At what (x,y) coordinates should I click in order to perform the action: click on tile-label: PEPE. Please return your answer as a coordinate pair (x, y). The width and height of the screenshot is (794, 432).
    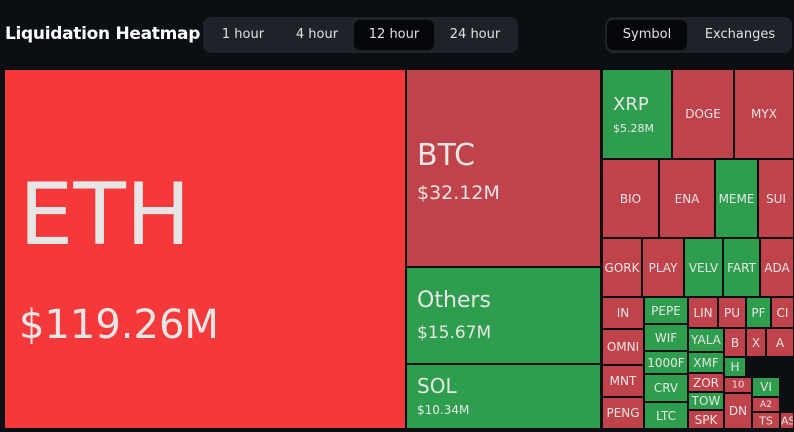
    Looking at the image, I should click on (666, 310).